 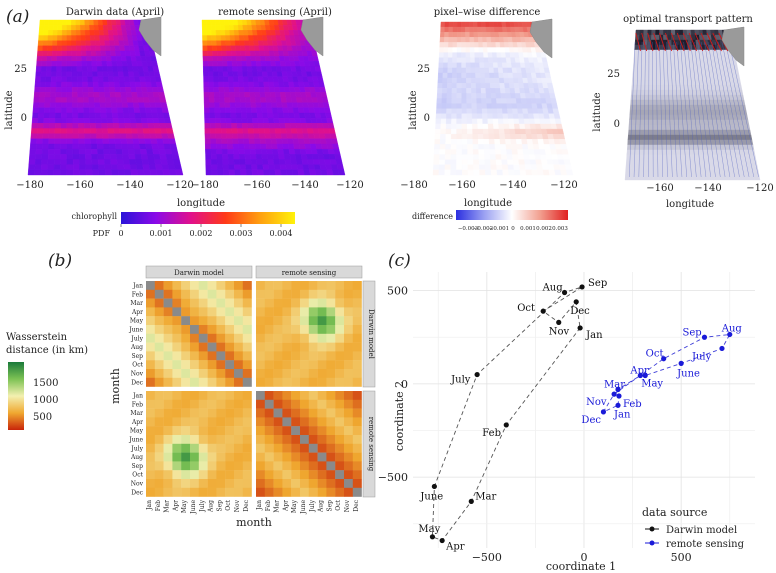 What do you see at coordinates (399, 261) in the screenshot?
I see `panel-c-label: (c)` at bounding box center [399, 261].